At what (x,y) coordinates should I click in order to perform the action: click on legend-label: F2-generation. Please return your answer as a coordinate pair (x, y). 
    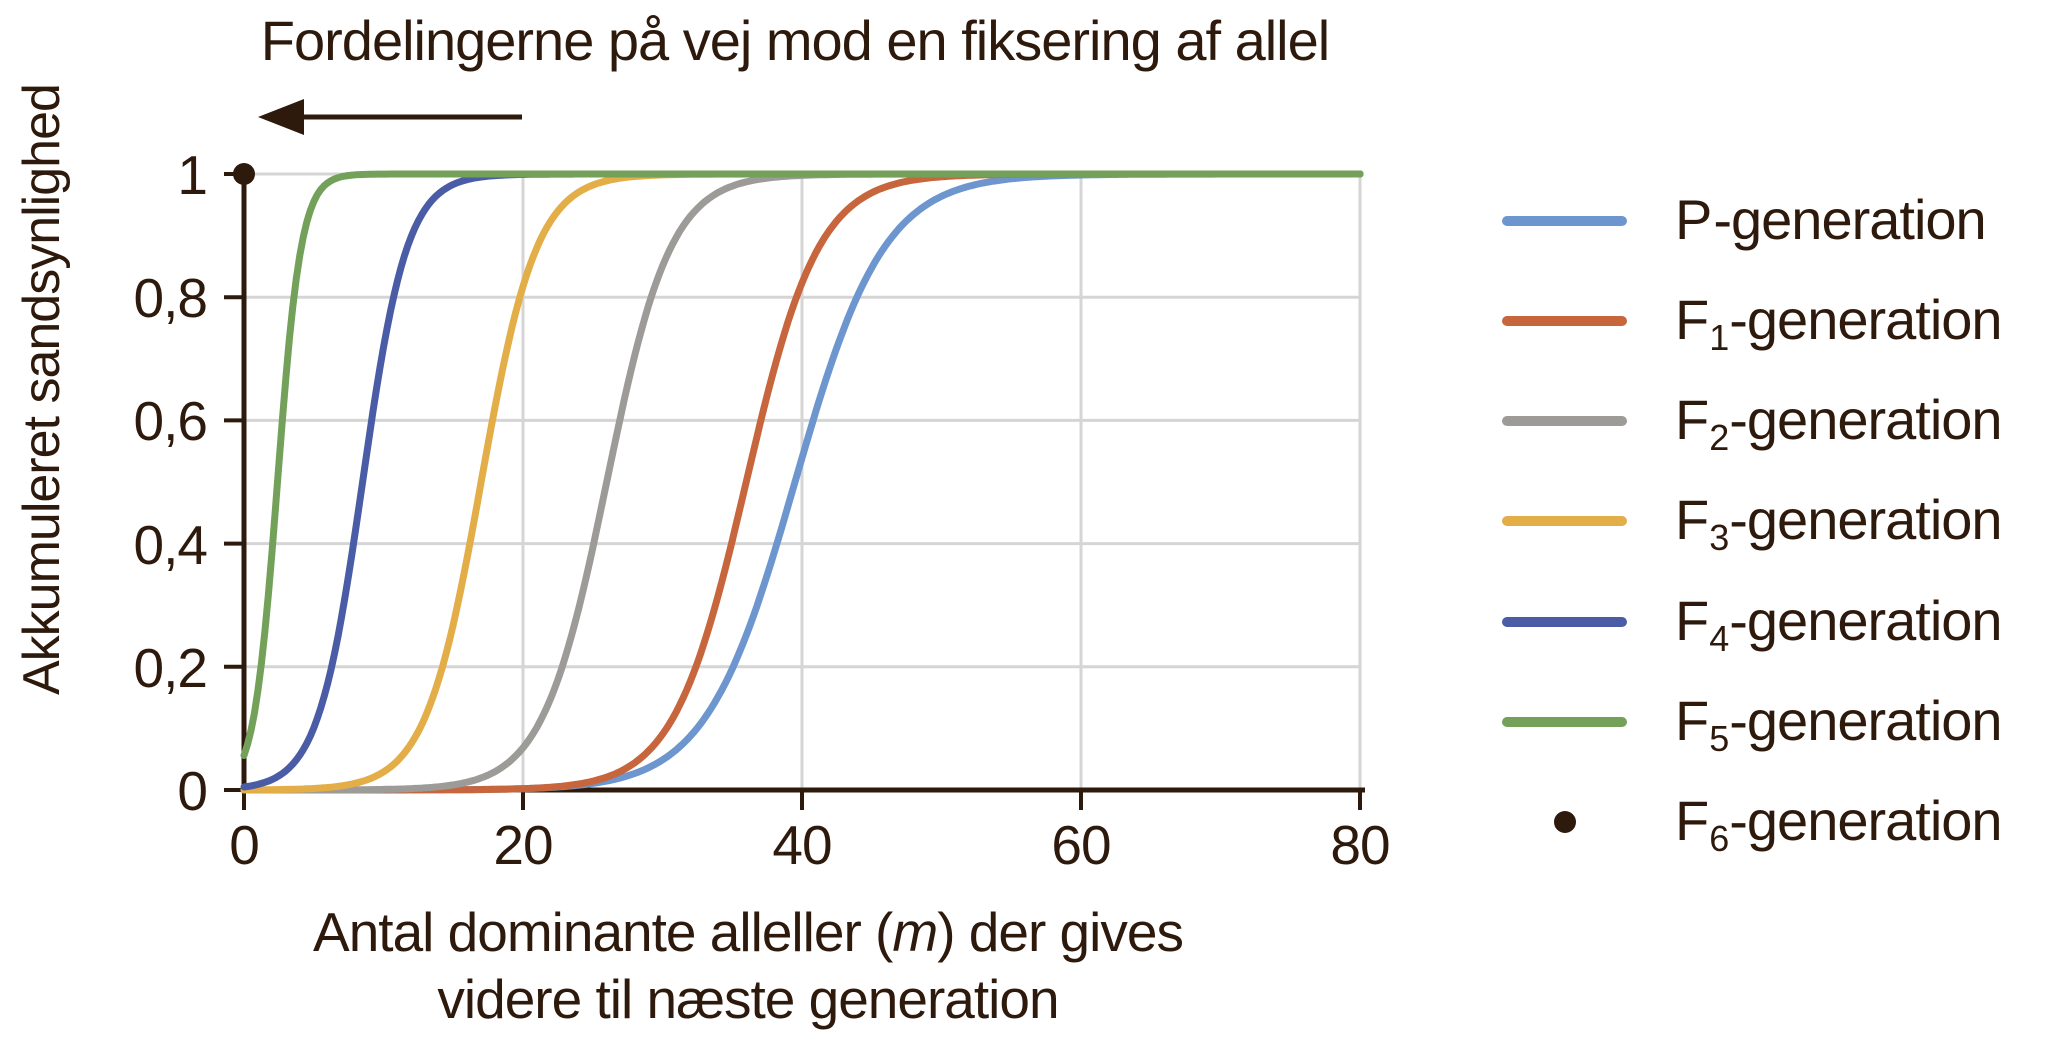
    Looking at the image, I should click on (1839, 423).